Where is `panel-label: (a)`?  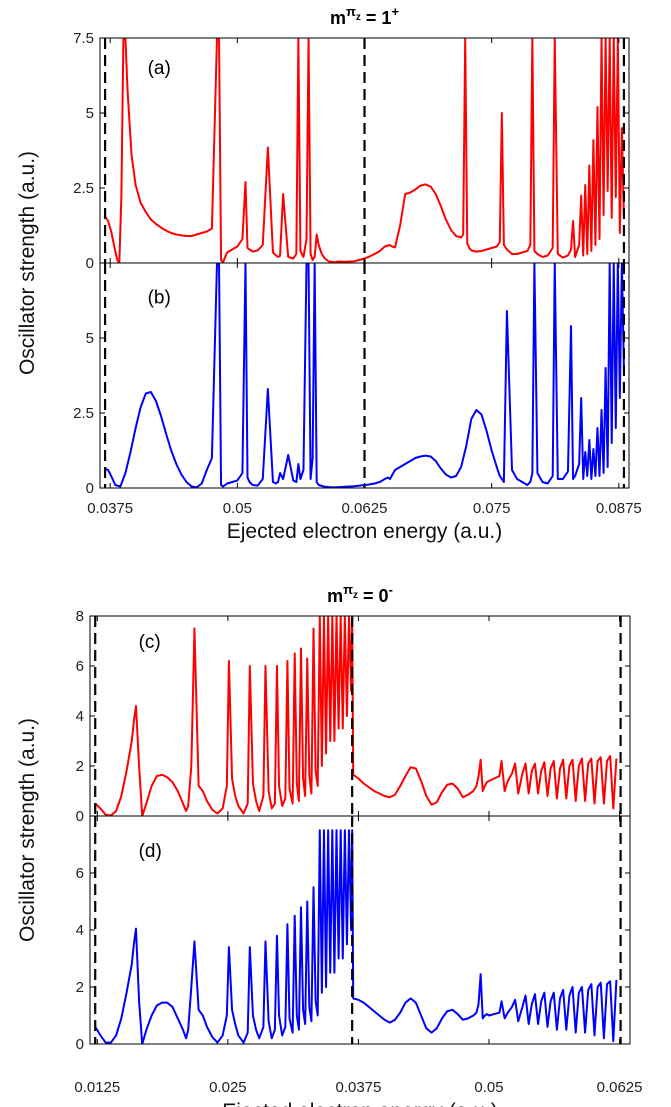 panel-label: (a) is located at coordinates (159, 68).